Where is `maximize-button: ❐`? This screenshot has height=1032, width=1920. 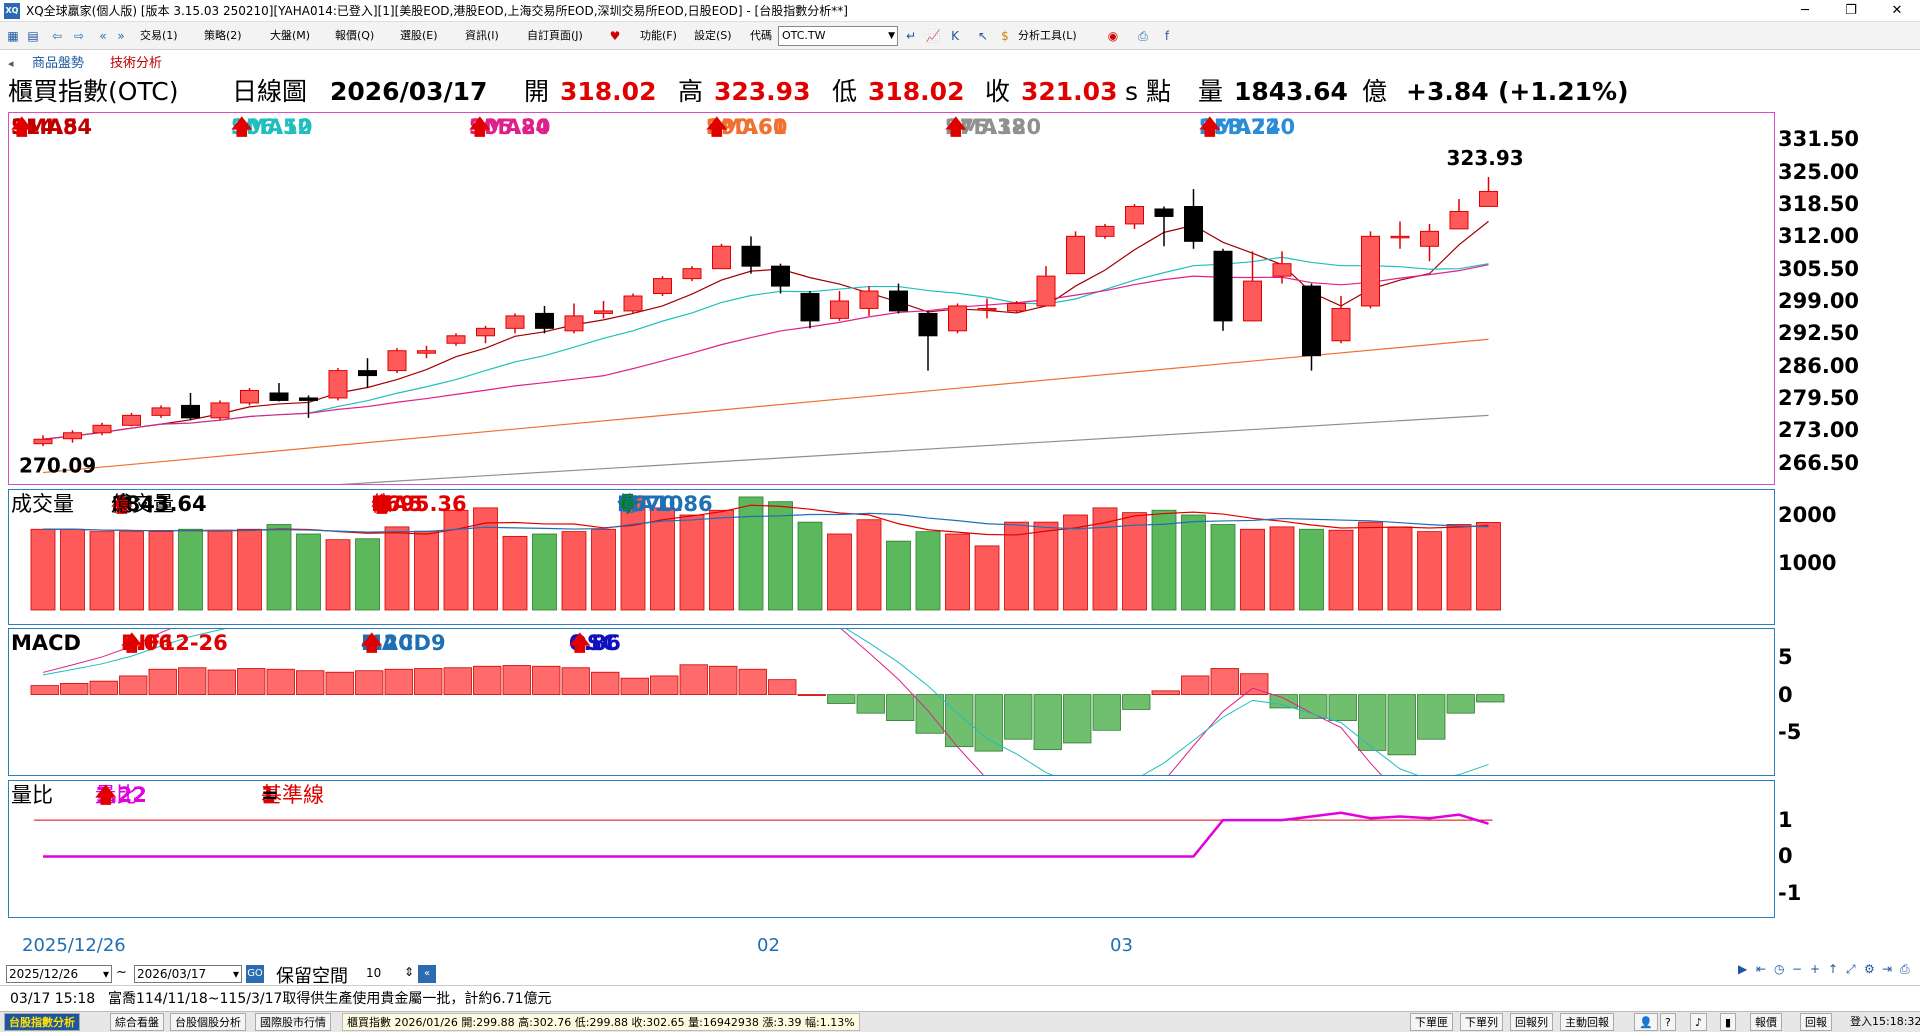 maximize-button: ❐ is located at coordinates (1851, 10).